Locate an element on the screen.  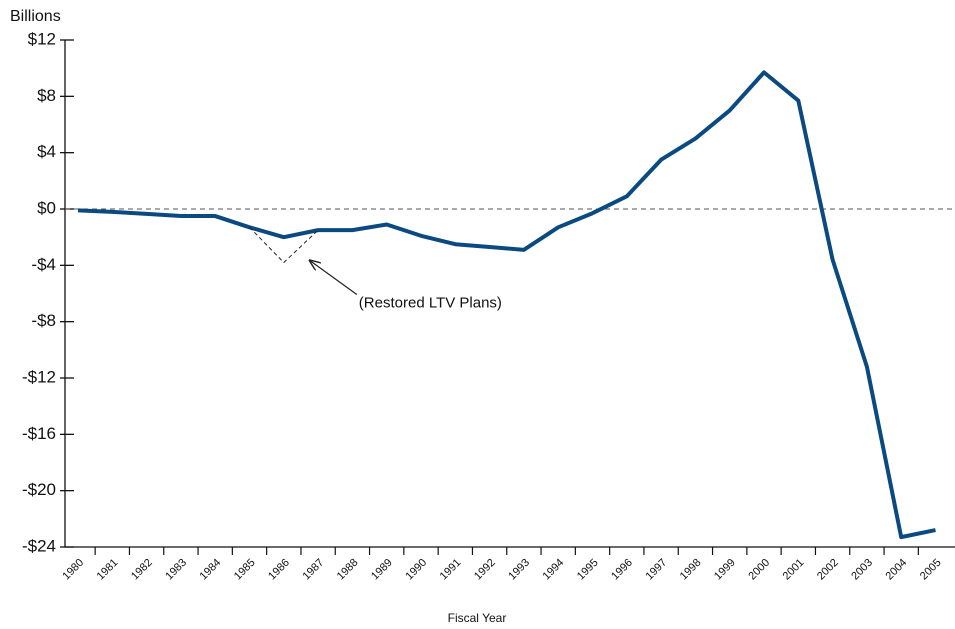
y-tick-label: $4 is located at coordinates (46, 151).